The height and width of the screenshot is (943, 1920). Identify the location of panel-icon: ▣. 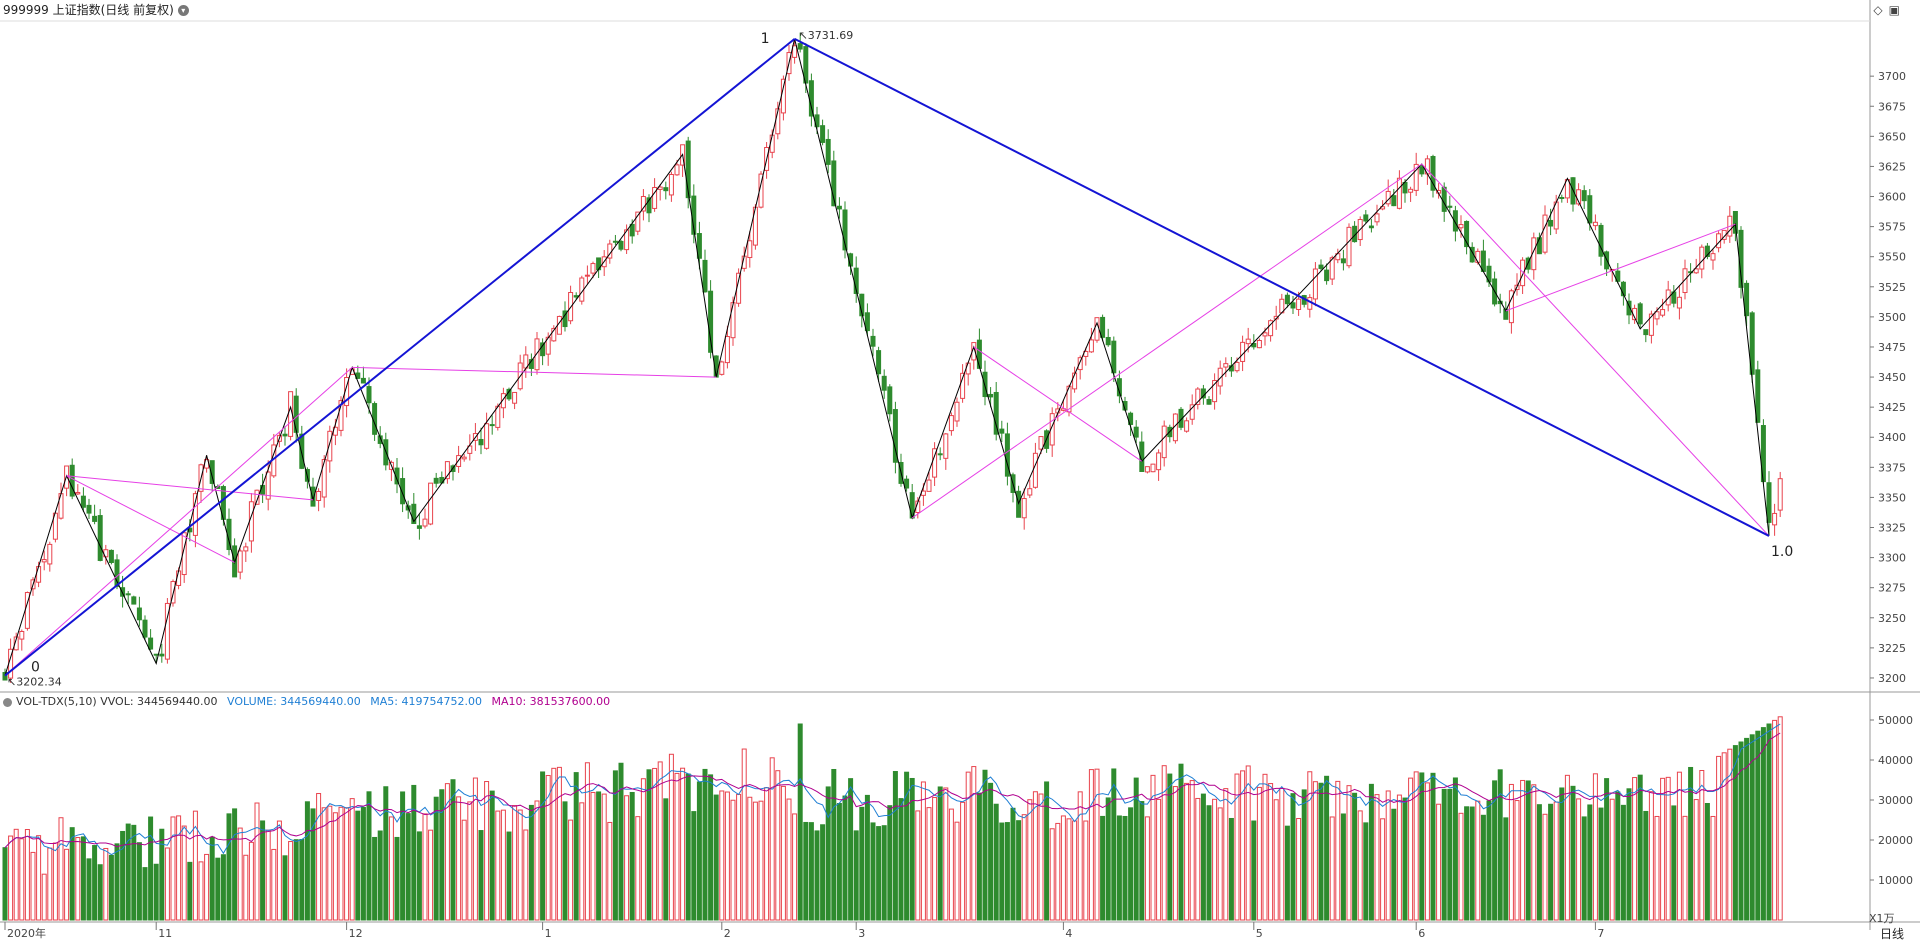
(1894, 10).